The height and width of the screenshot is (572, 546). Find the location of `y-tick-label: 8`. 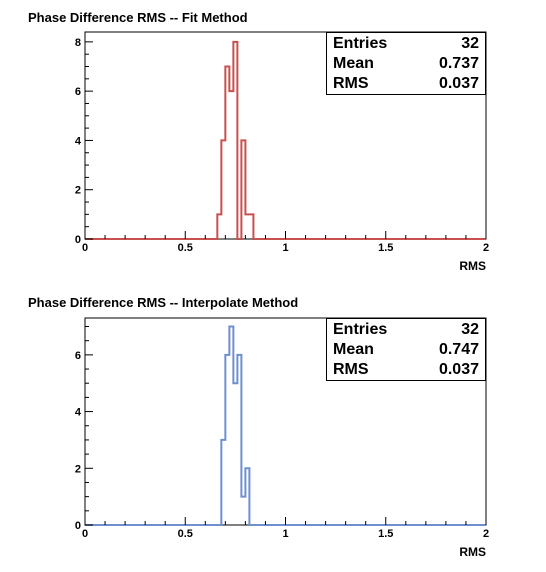

y-tick-label: 8 is located at coordinates (78, 43).